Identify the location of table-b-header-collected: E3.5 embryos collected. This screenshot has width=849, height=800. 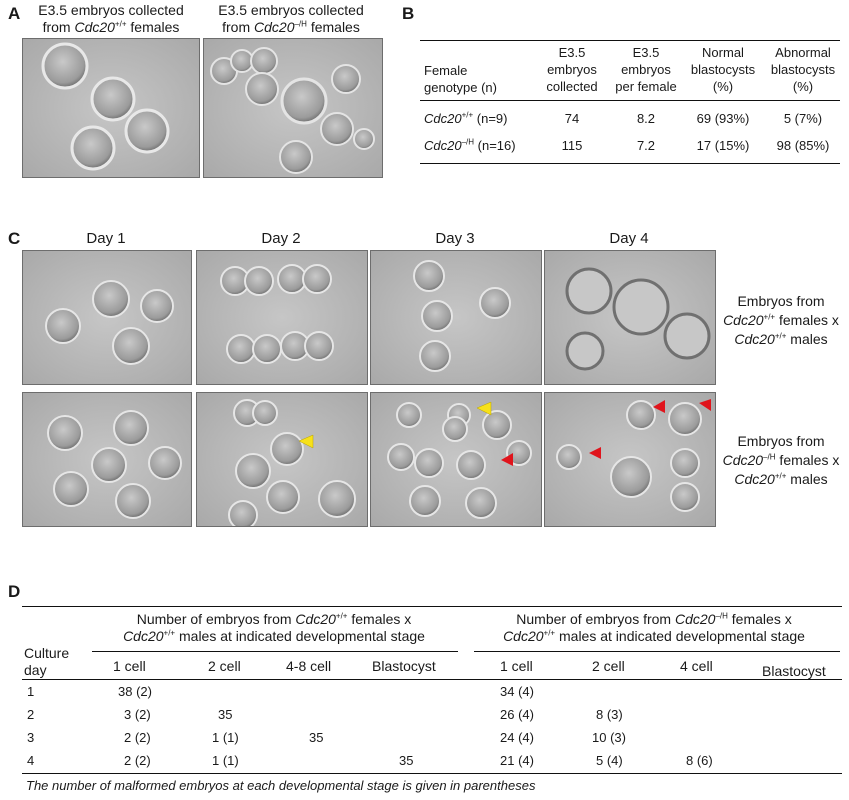
(572, 69).